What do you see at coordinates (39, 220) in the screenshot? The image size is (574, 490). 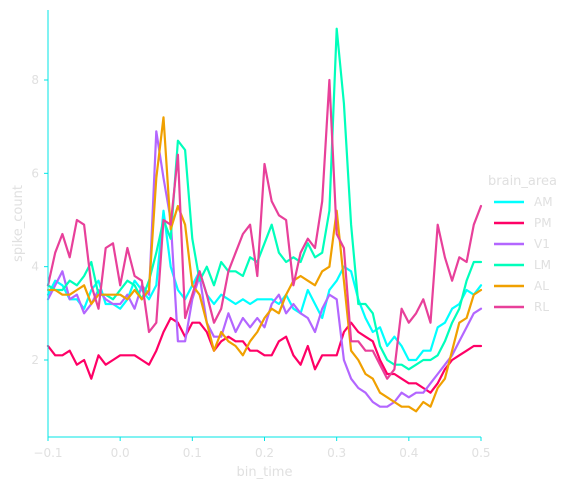 I see `y-axis-ticks: 2 4 6 8` at bounding box center [39, 220].